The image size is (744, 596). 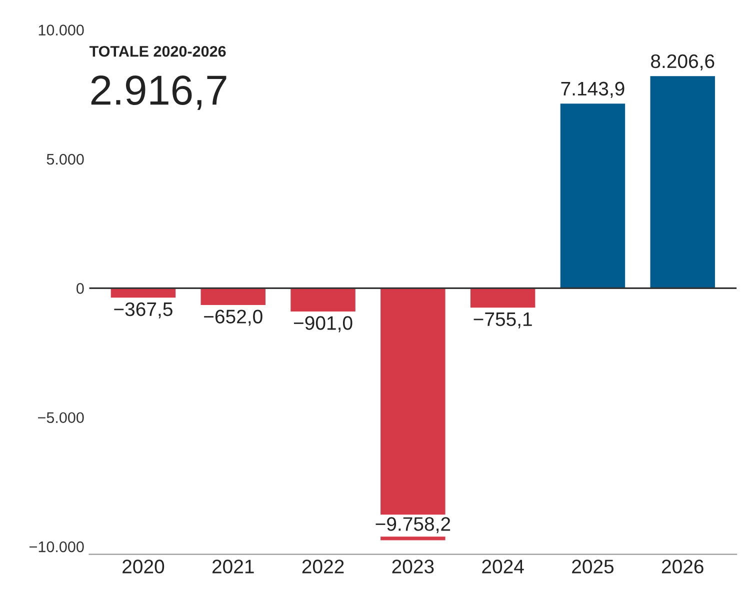 What do you see at coordinates (503, 567) in the screenshot?
I see `x-tick-label: 2024` at bounding box center [503, 567].